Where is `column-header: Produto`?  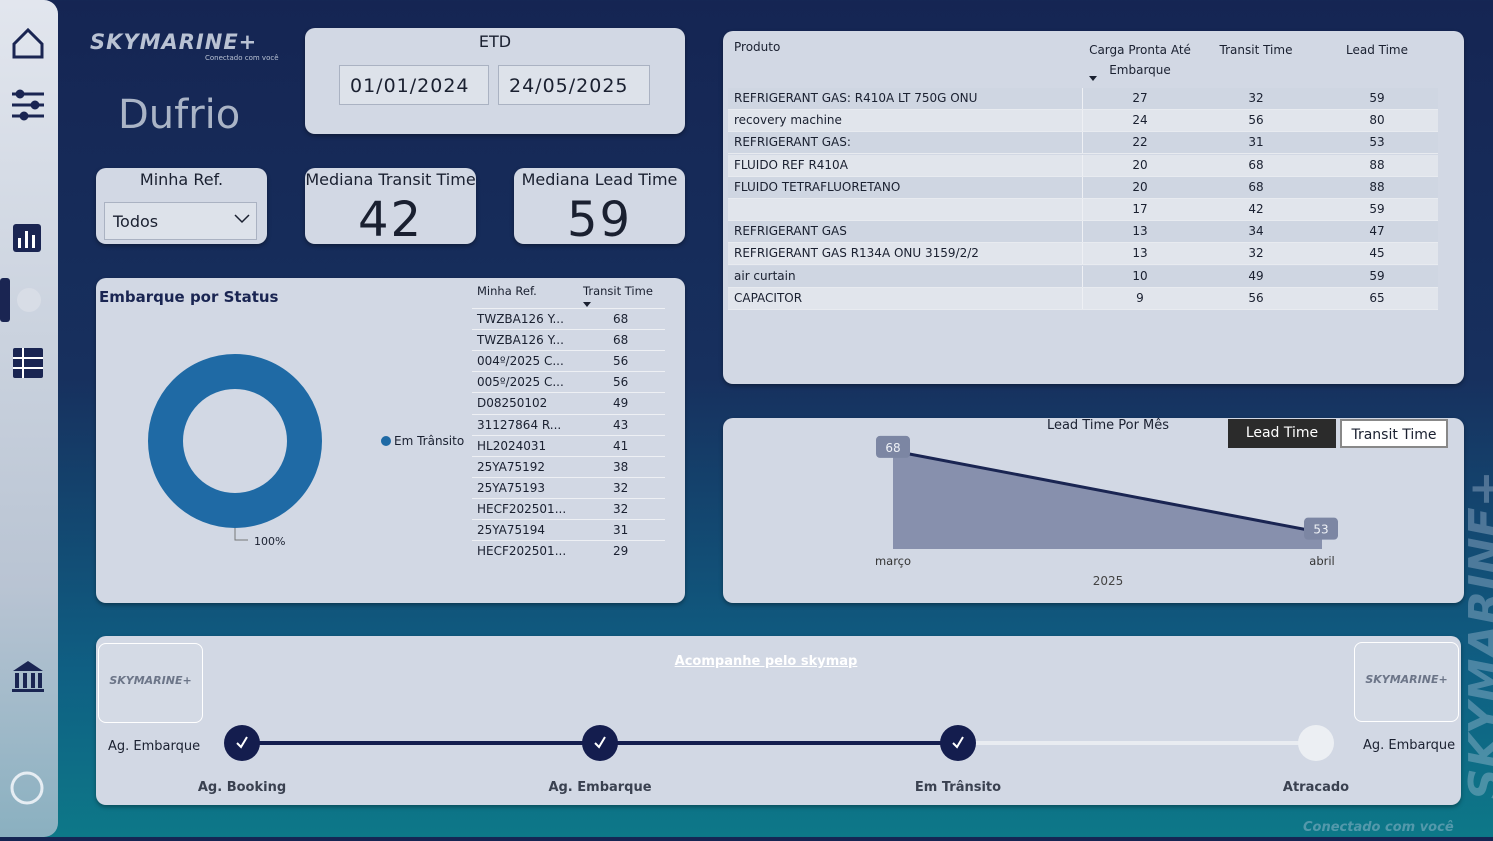 column-header: Produto is located at coordinates (757, 47).